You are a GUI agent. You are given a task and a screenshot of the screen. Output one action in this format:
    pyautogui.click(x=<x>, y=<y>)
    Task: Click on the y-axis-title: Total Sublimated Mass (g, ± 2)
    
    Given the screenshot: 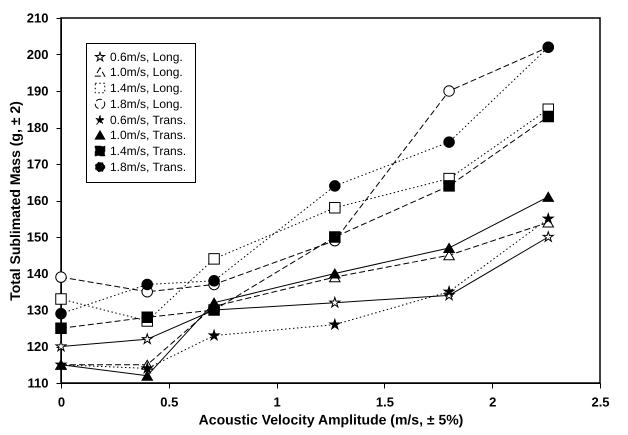 What is the action you would take?
    pyautogui.click(x=14, y=201)
    